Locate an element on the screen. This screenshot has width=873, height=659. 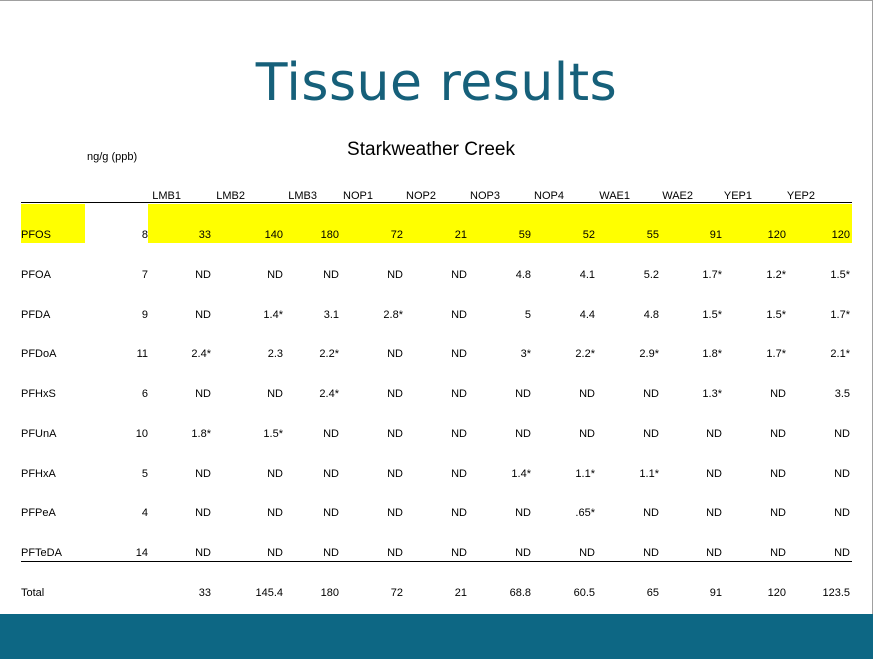
units-label: ng/g (ppb) is located at coordinates (112, 157).